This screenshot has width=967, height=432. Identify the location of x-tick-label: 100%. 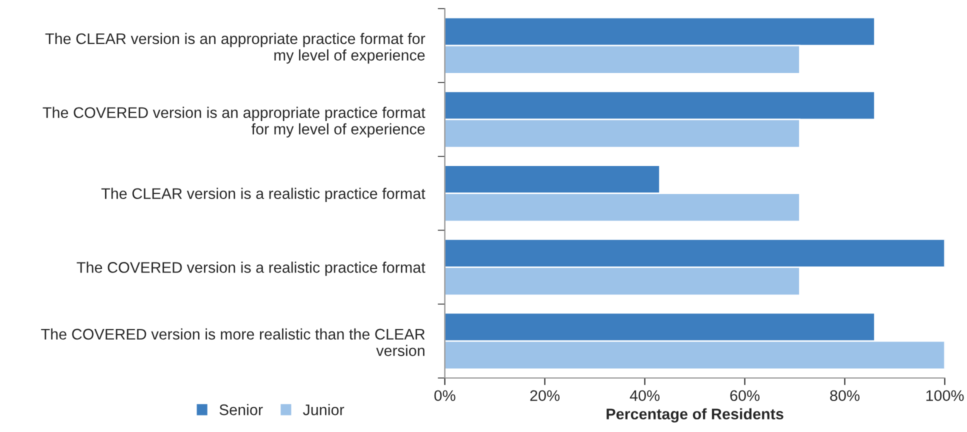
(945, 396).